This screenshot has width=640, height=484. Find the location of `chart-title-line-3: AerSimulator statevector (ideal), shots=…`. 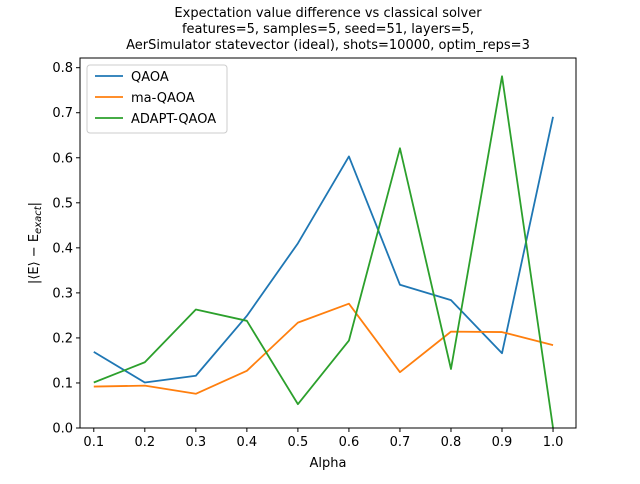

chart-title-line-3: AerSimulator statevector (ideal), shots=… is located at coordinates (328, 45).